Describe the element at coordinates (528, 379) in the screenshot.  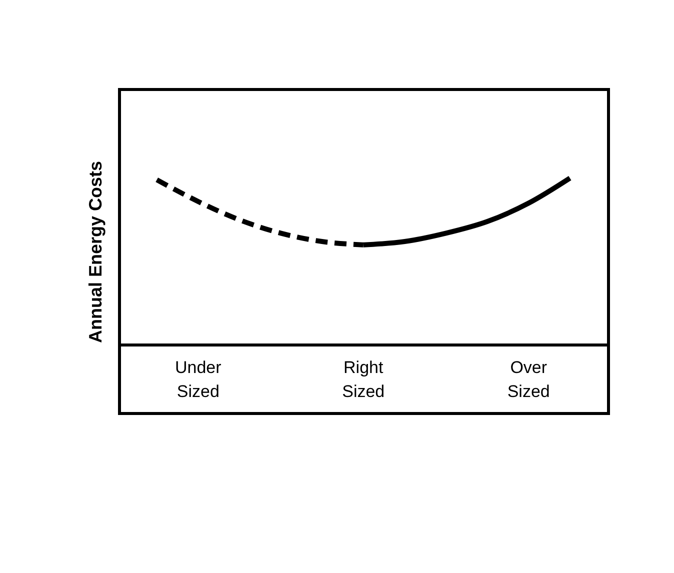
I see `x-tick-label: Over Sized` at that location.